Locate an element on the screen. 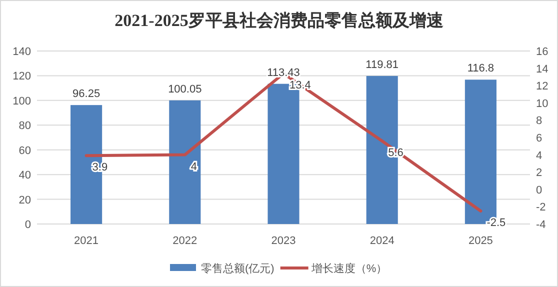 This screenshot has width=558, height=287. data-label: 116.8 is located at coordinates (480, 68).